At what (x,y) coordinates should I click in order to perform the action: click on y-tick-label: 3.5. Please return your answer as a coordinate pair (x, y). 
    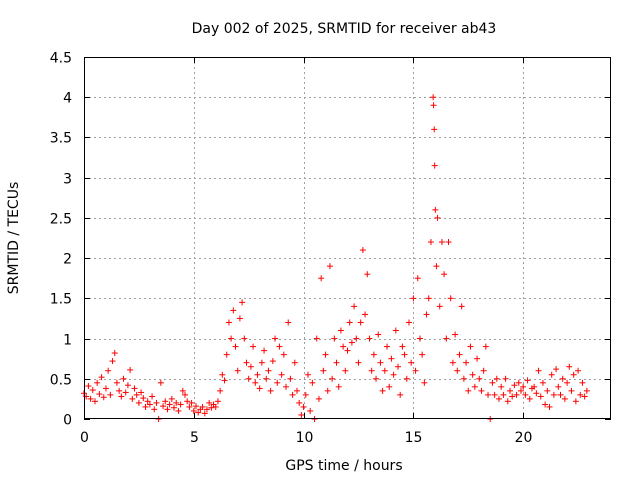
    Looking at the image, I should click on (61, 139).